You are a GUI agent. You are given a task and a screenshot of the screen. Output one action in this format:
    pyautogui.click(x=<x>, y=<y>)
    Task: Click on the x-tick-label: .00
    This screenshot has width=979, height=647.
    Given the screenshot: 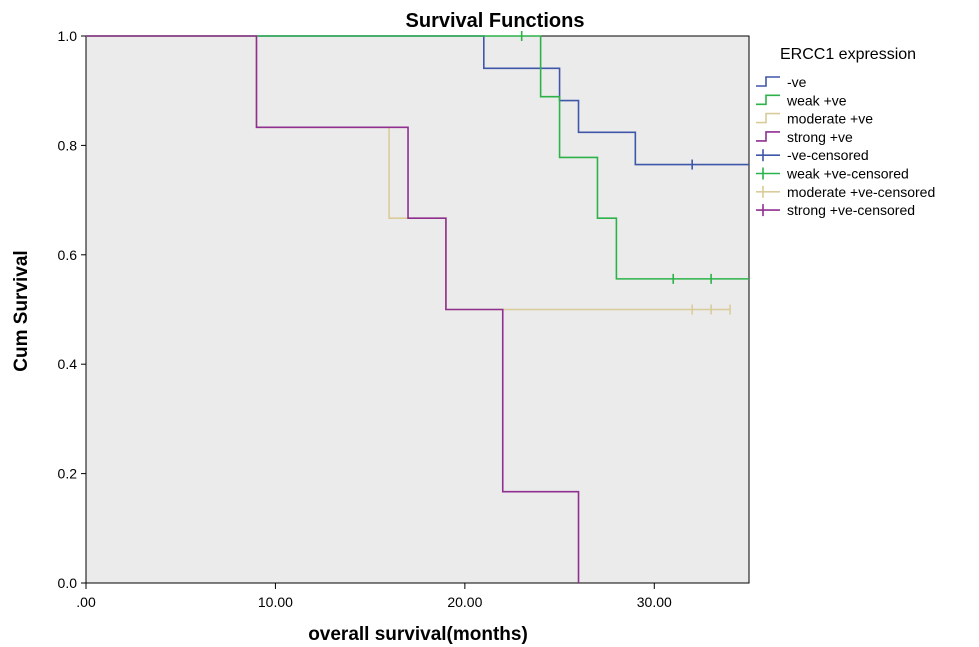 What is the action you would take?
    pyautogui.click(x=86, y=602)
    